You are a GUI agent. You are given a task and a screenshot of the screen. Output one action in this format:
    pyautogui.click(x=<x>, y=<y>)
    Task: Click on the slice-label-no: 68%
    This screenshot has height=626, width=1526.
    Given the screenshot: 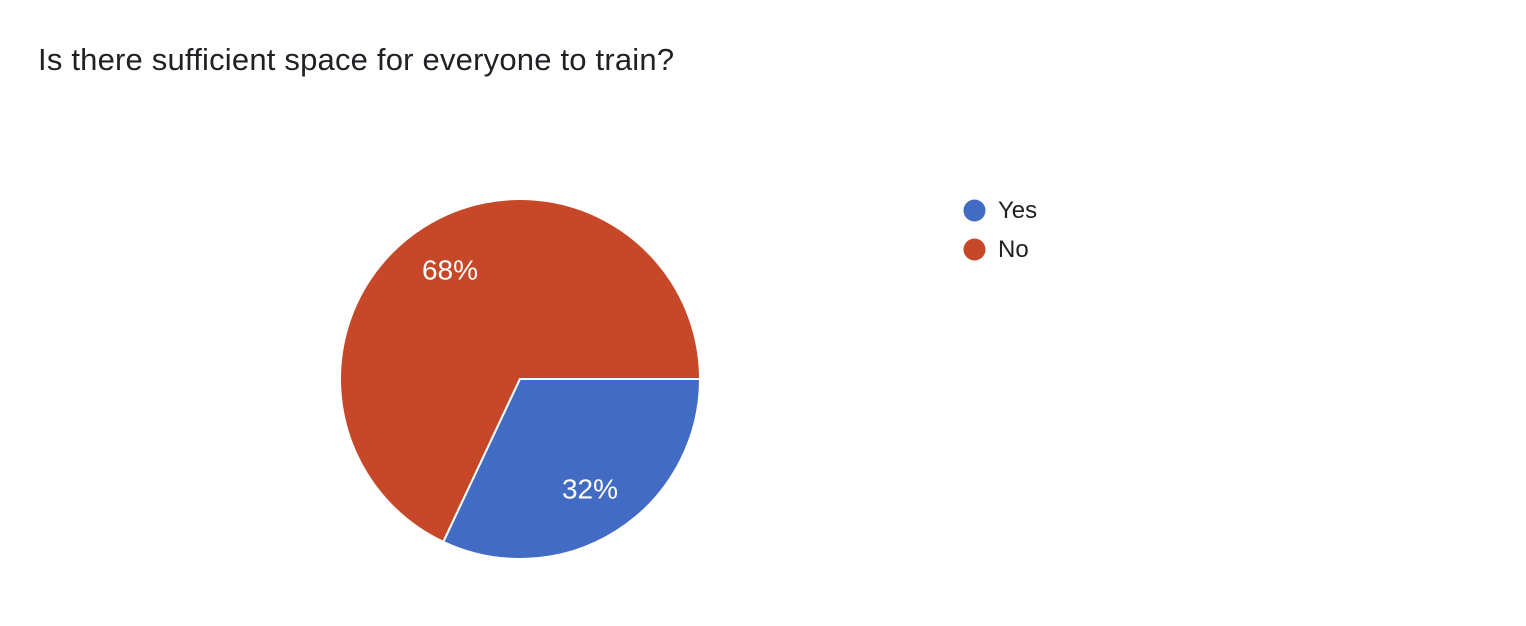 What is the action you would take?
    pyautogui.click(x=450, y=270)
    